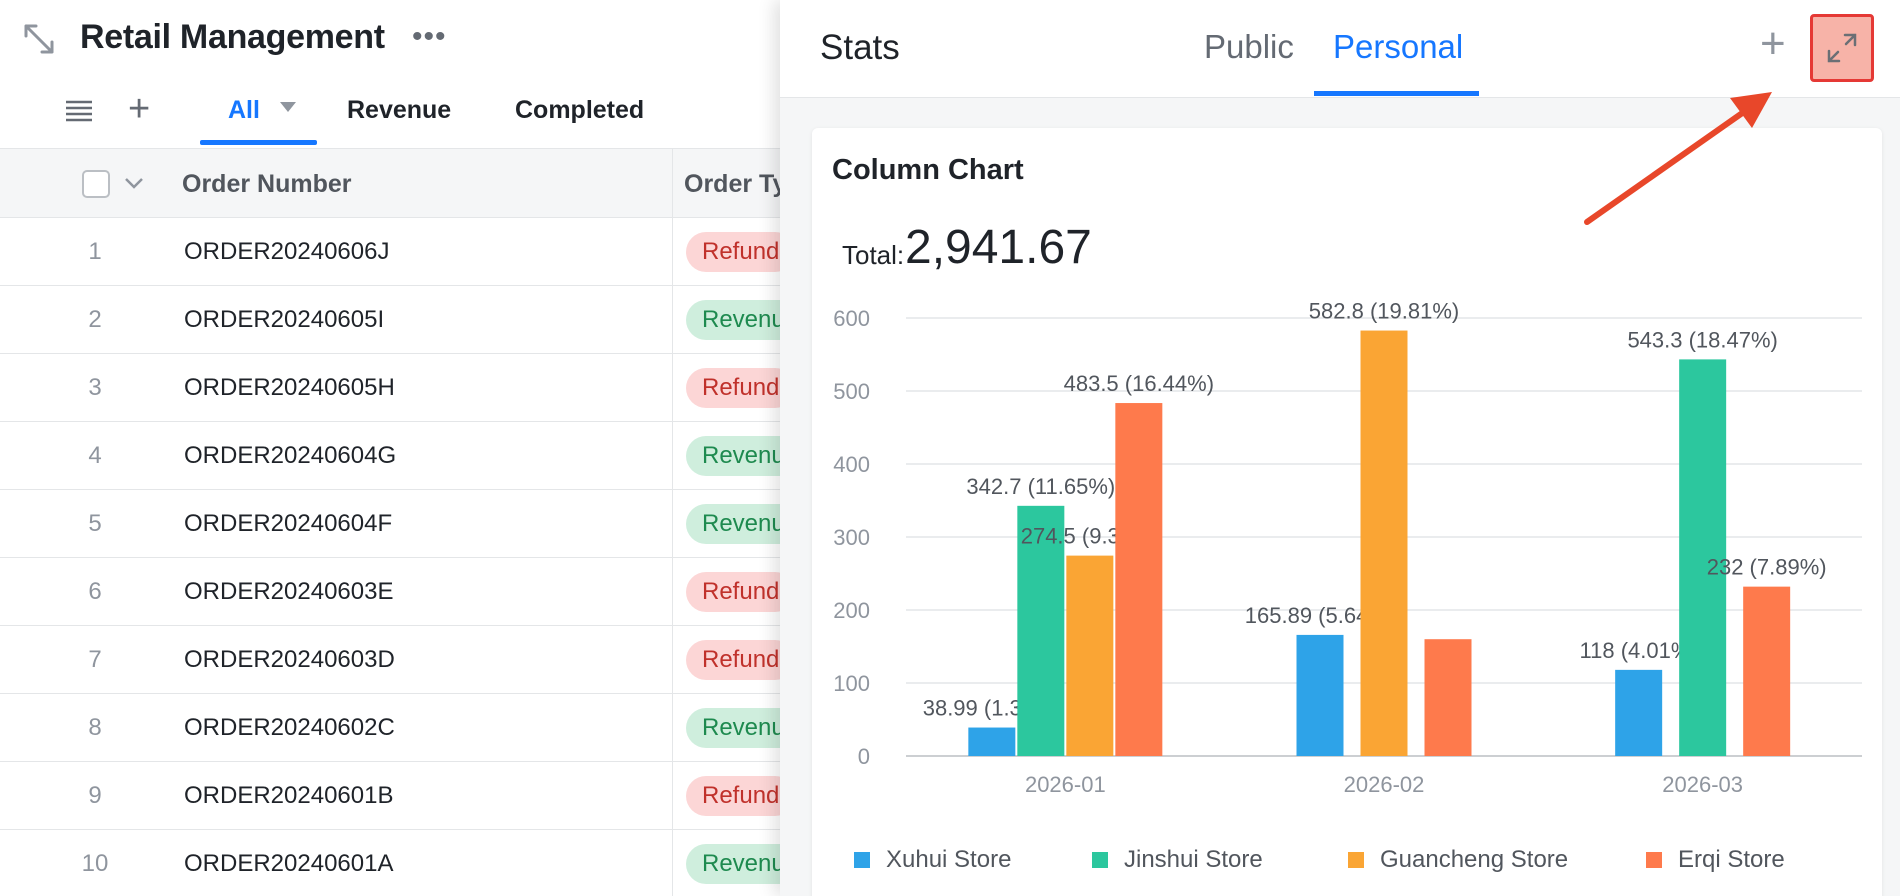 The height and width of the screenshot is (896, 1900). I want to click on order-number-cell: ORDER20240606J, so click(287, 251).